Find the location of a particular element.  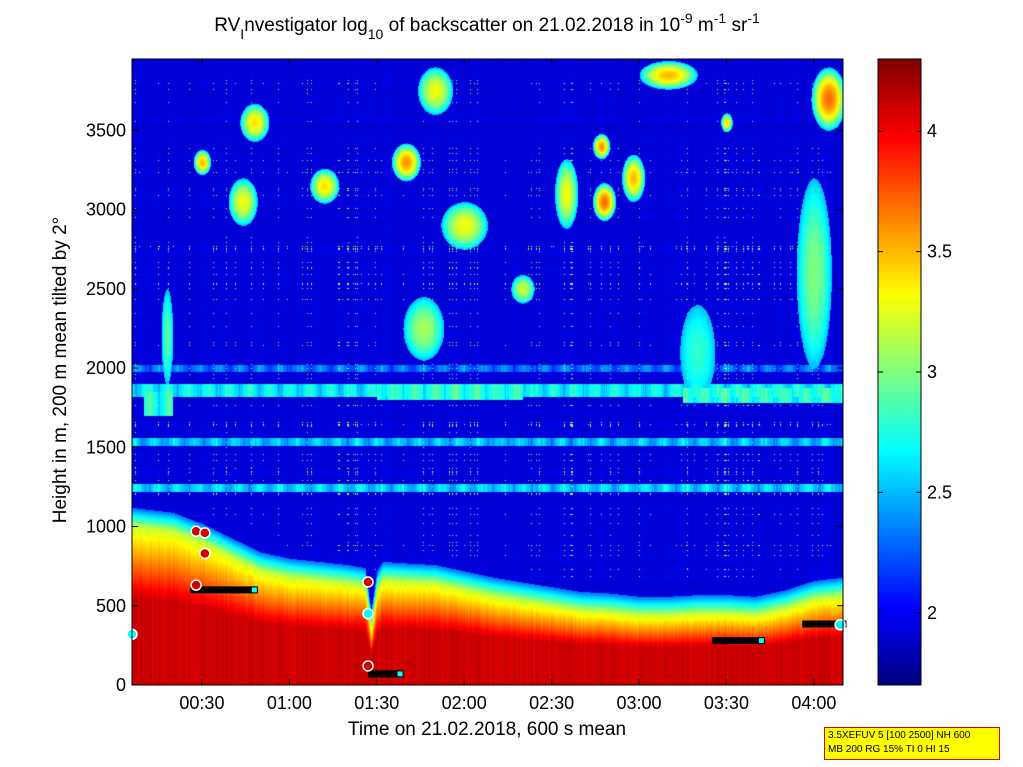

y-axis-label: Height in m, 200 m mean tilted by 2° is located at coordinates (60, 370).